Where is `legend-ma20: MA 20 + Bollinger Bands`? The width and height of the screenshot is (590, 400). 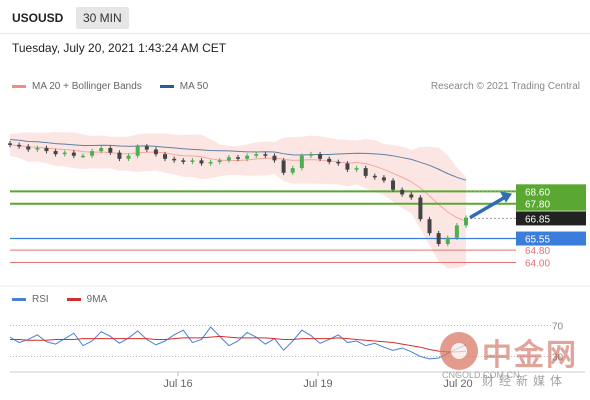
legend-ma20: MA 20 + Bollinger Bands is located at coordinates (77, 86).